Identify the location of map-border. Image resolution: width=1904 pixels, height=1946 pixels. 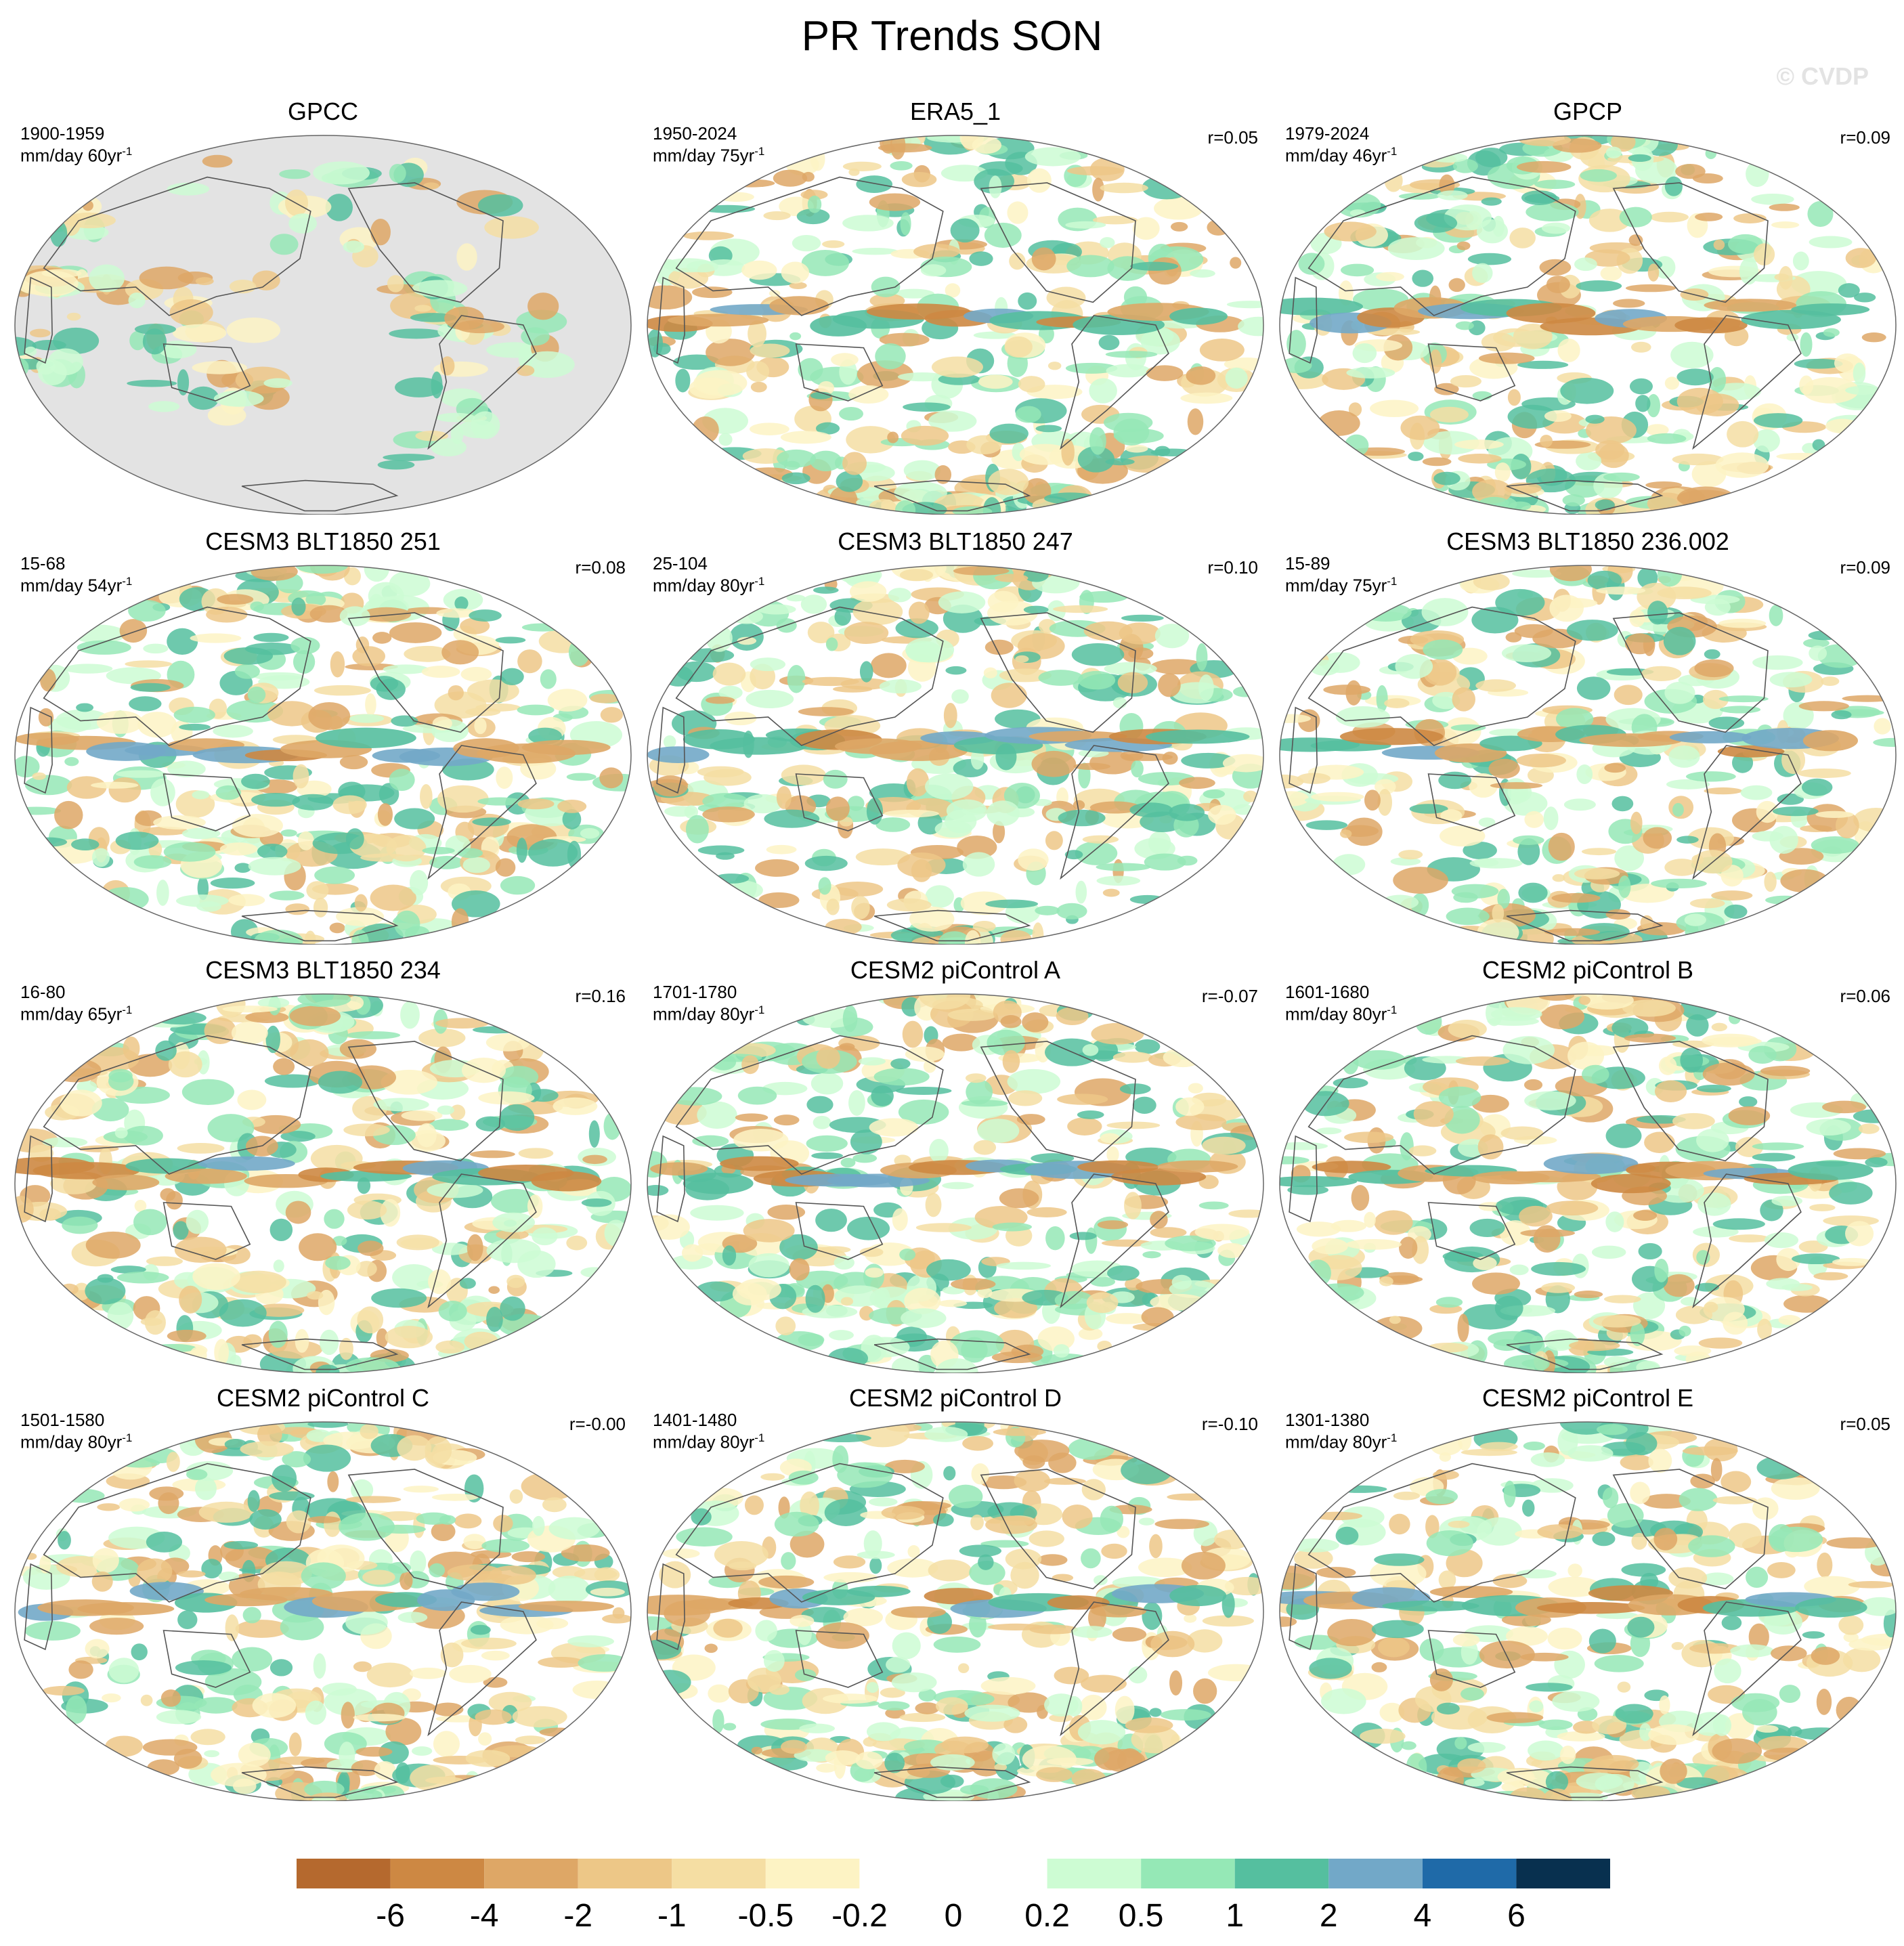
(1588, 755).